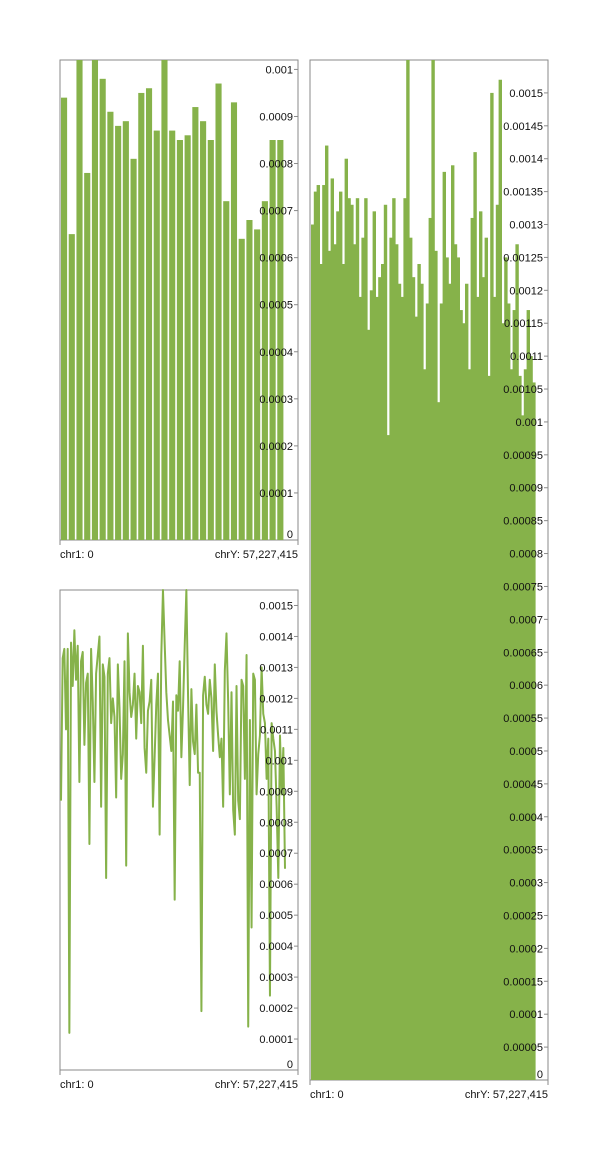  I want to click on y-tick-label: 0.0001, so click(526, 1015).